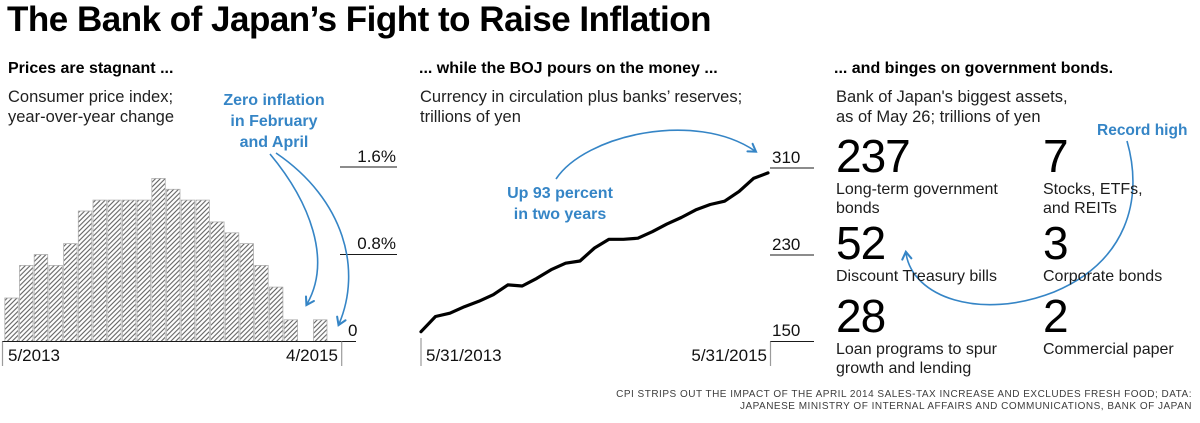 The width and height of the screenshot is (1200, 423). What do you see at coordinates (861, 243) in the screenshot?
I see `stat-value: 52` at bounding box center [861, 243].